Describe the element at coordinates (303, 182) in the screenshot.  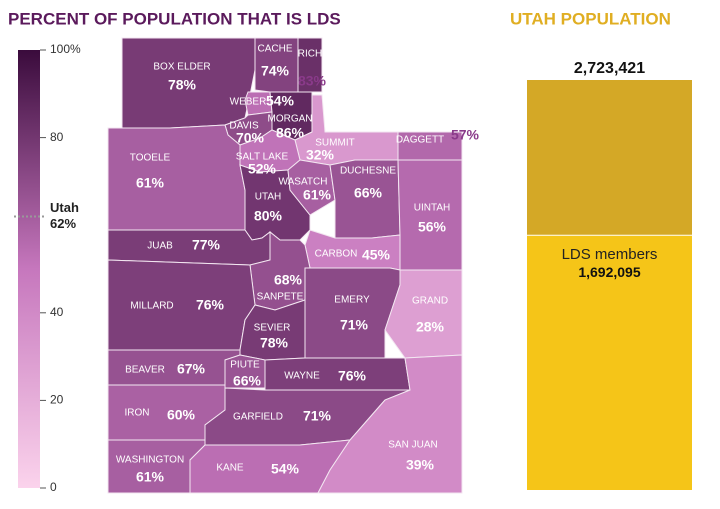
I see `county-name: WASATCH` at that location.